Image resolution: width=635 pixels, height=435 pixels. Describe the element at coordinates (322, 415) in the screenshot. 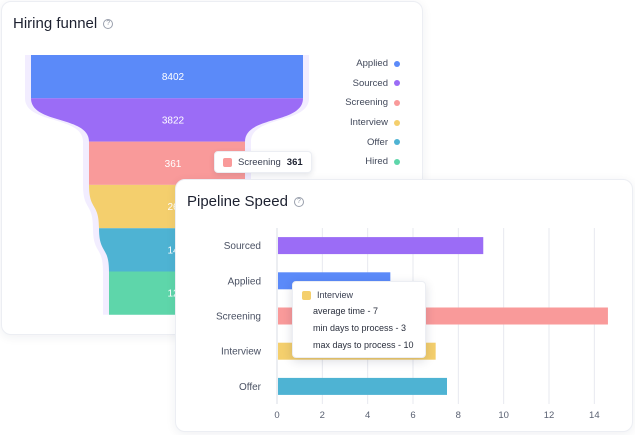

I see `x-tick-label: 2` at that location.